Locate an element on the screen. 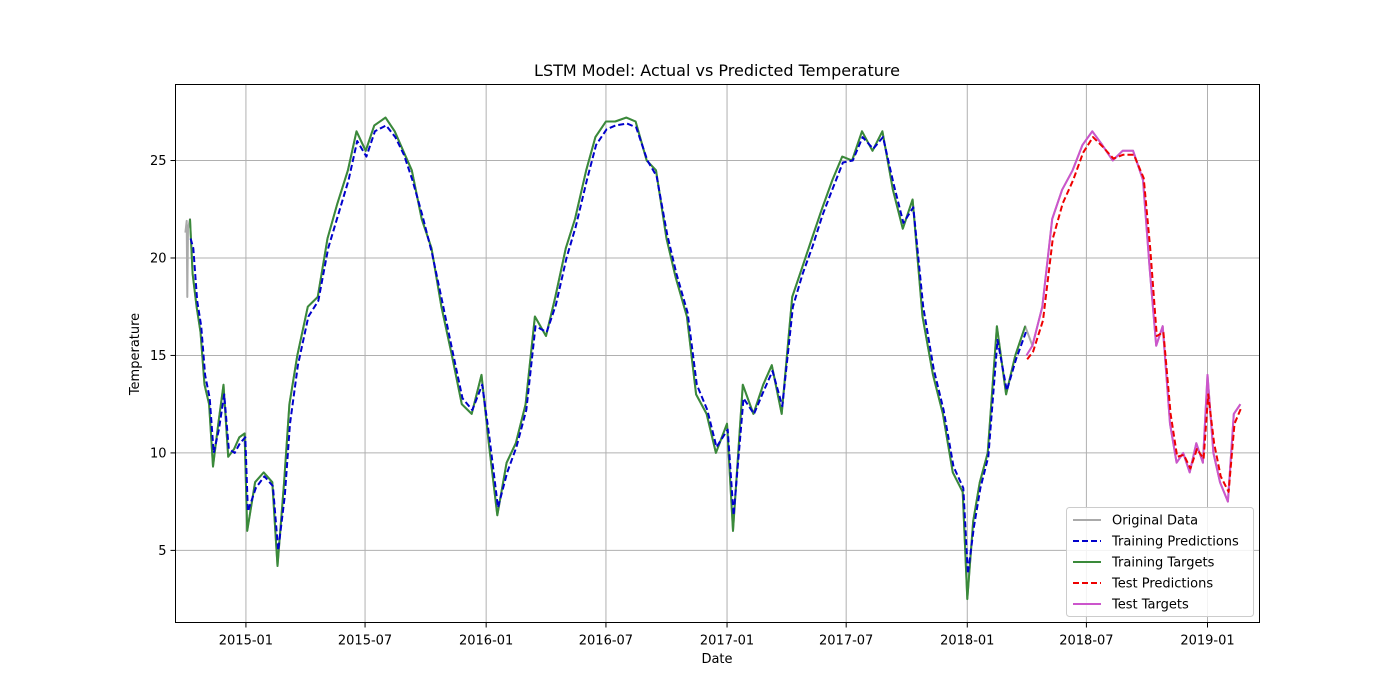 The image size is (1400, 700). x-tick-label: 2016-07 is located at coordinates (606, 641).